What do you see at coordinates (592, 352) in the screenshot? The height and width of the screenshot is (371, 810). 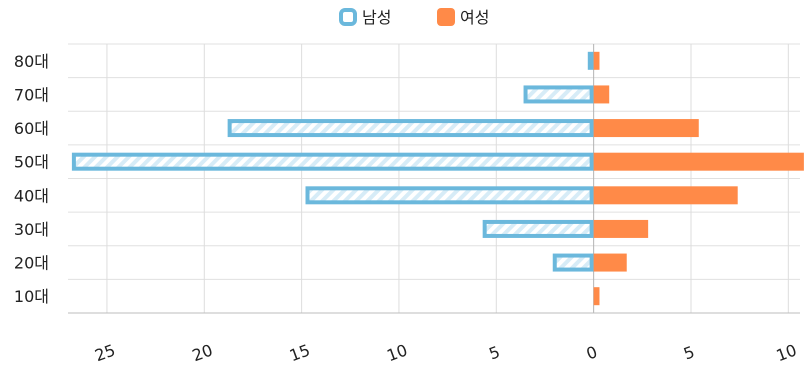 I see `x-tick-label: 0` at bounding box center [592, 352].